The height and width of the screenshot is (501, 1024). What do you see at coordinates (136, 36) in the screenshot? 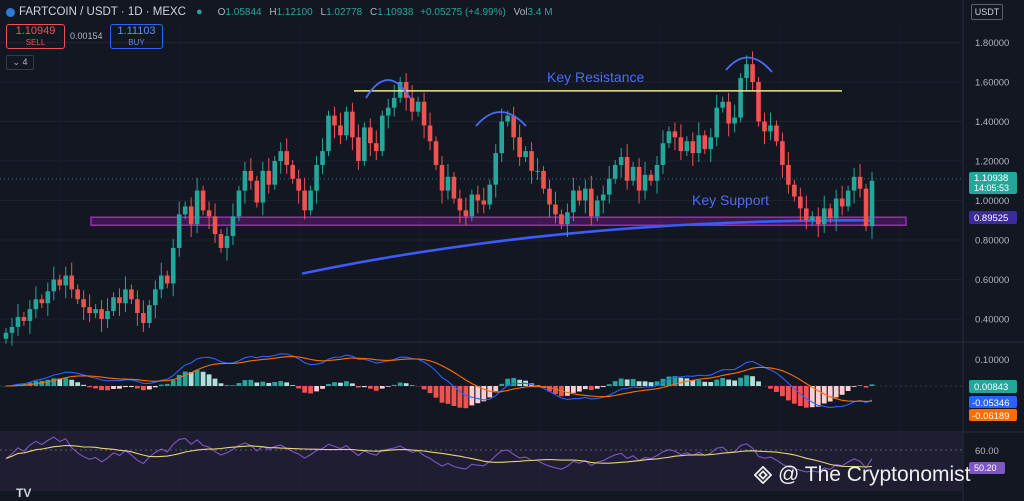
I see `buy-button: 1.11103 BUY` at bounding box center [136, 36].